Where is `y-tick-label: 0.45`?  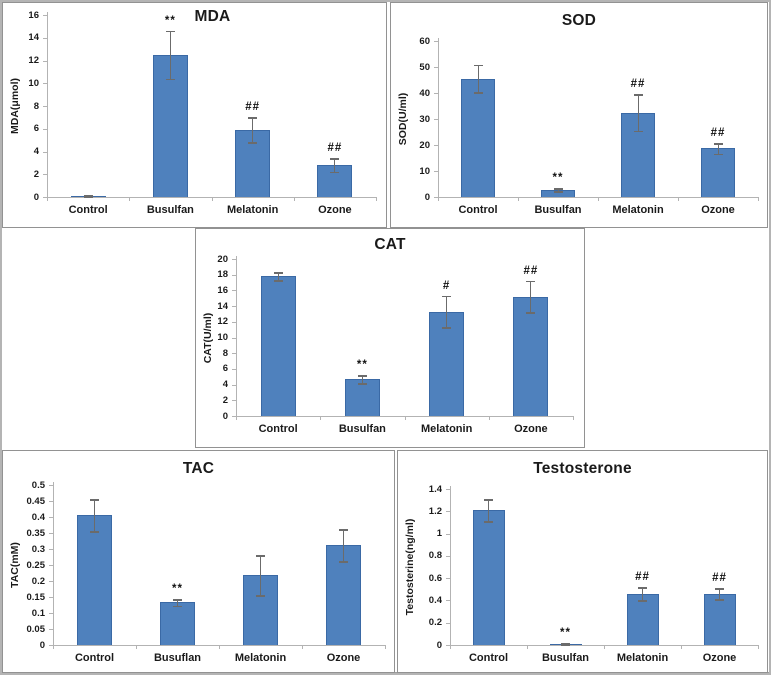 y-tick-label: 0.45 is located at coordinates (36, 501).